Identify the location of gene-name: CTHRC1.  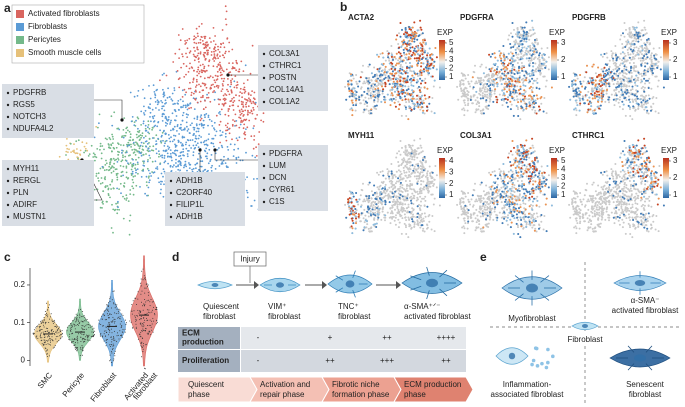
(285, 65).